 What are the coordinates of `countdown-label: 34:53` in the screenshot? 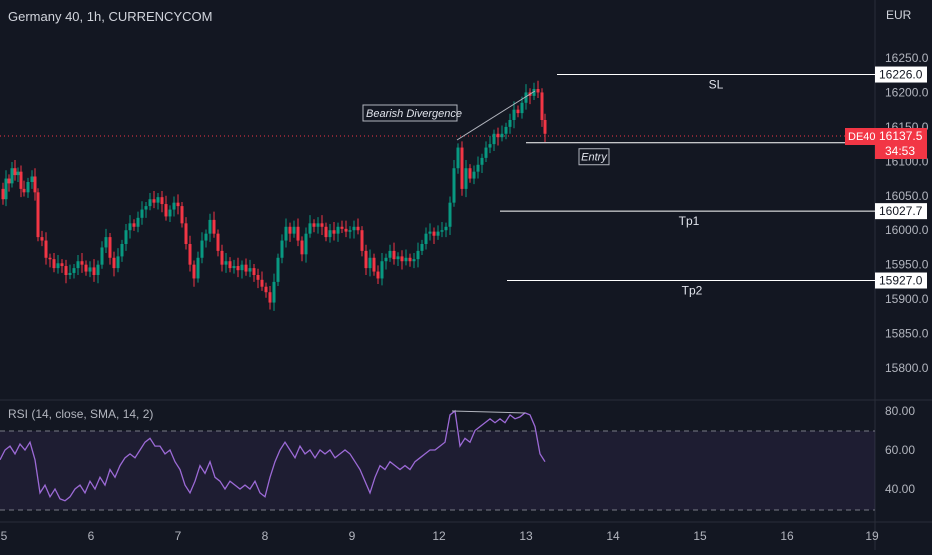 It's located at (900, 151).